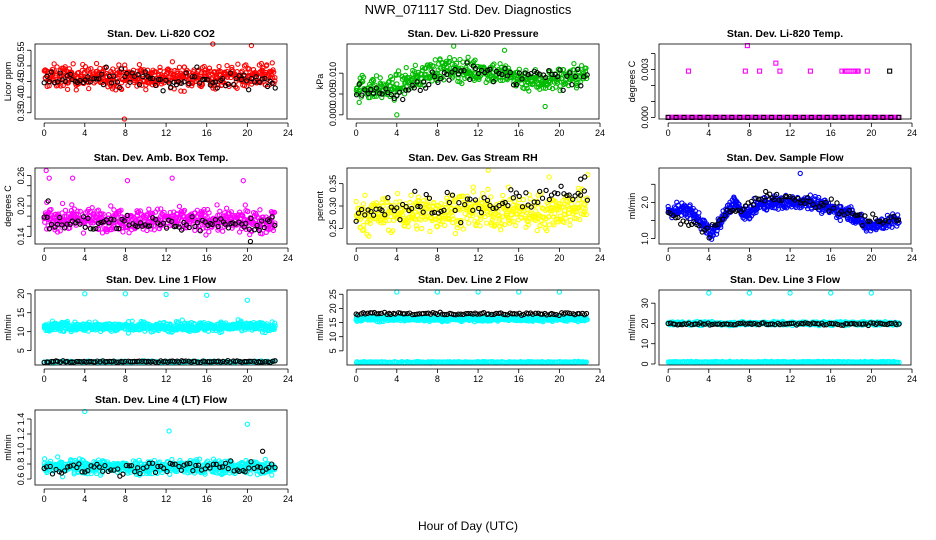  What do you see at coordinates (320, 205) in the screenshot?
I see `y-axis-label: percent` at bounding box center [320, 205].